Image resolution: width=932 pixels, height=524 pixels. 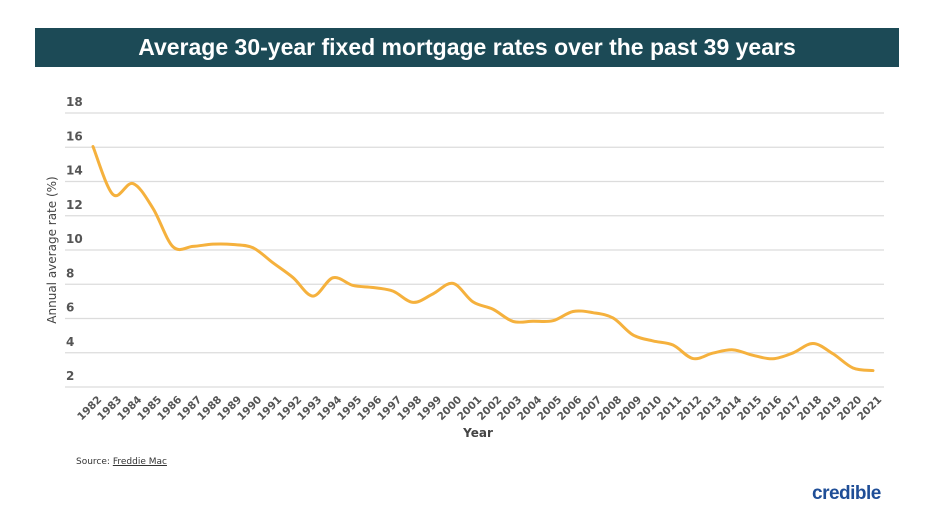 I want to click on y-tick-label: 18, so click(x=74, y=102).